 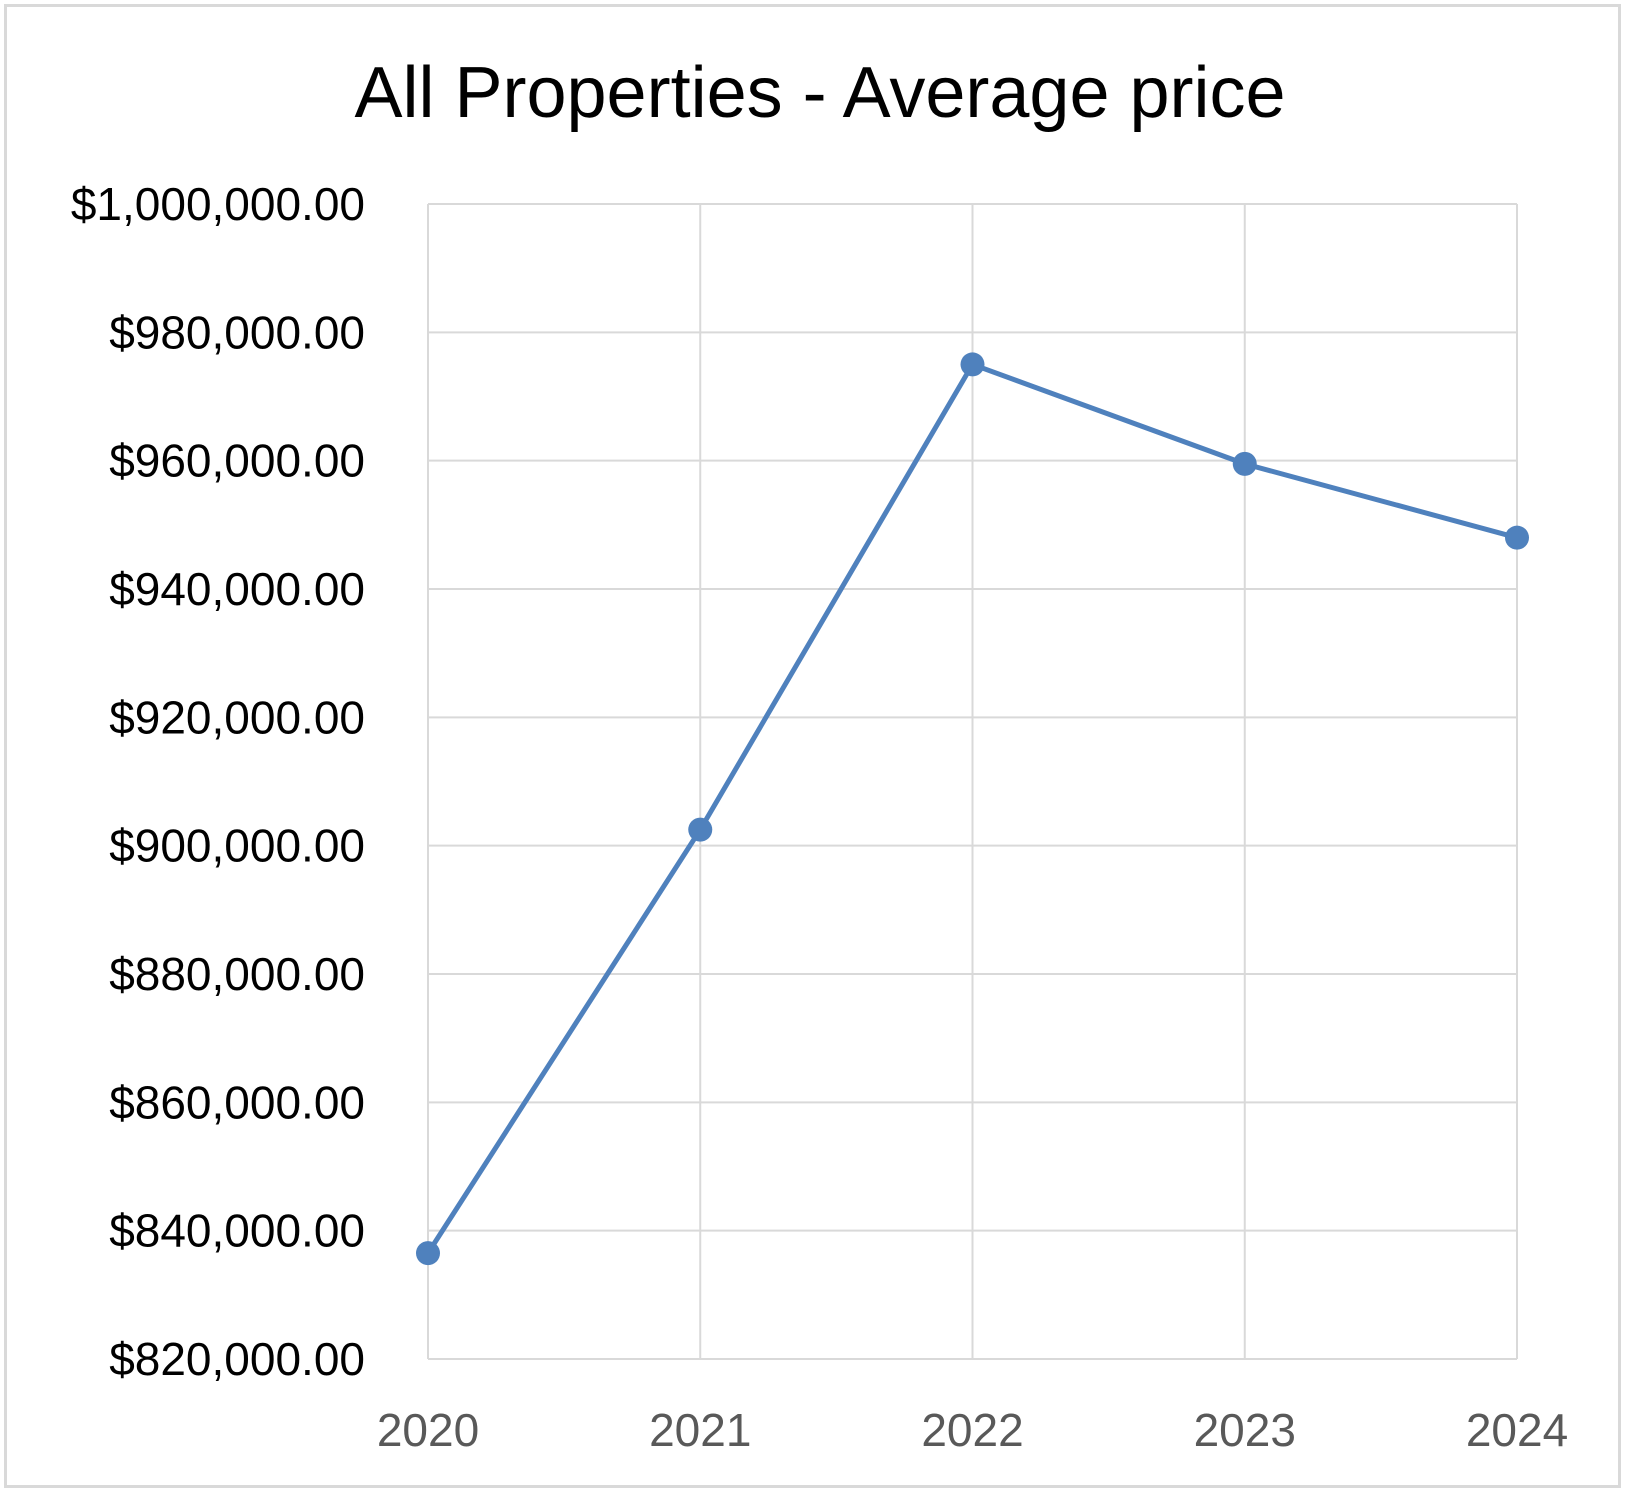 I want to click on y-tick-label: $900,000.00, so click(x=237, y=846).